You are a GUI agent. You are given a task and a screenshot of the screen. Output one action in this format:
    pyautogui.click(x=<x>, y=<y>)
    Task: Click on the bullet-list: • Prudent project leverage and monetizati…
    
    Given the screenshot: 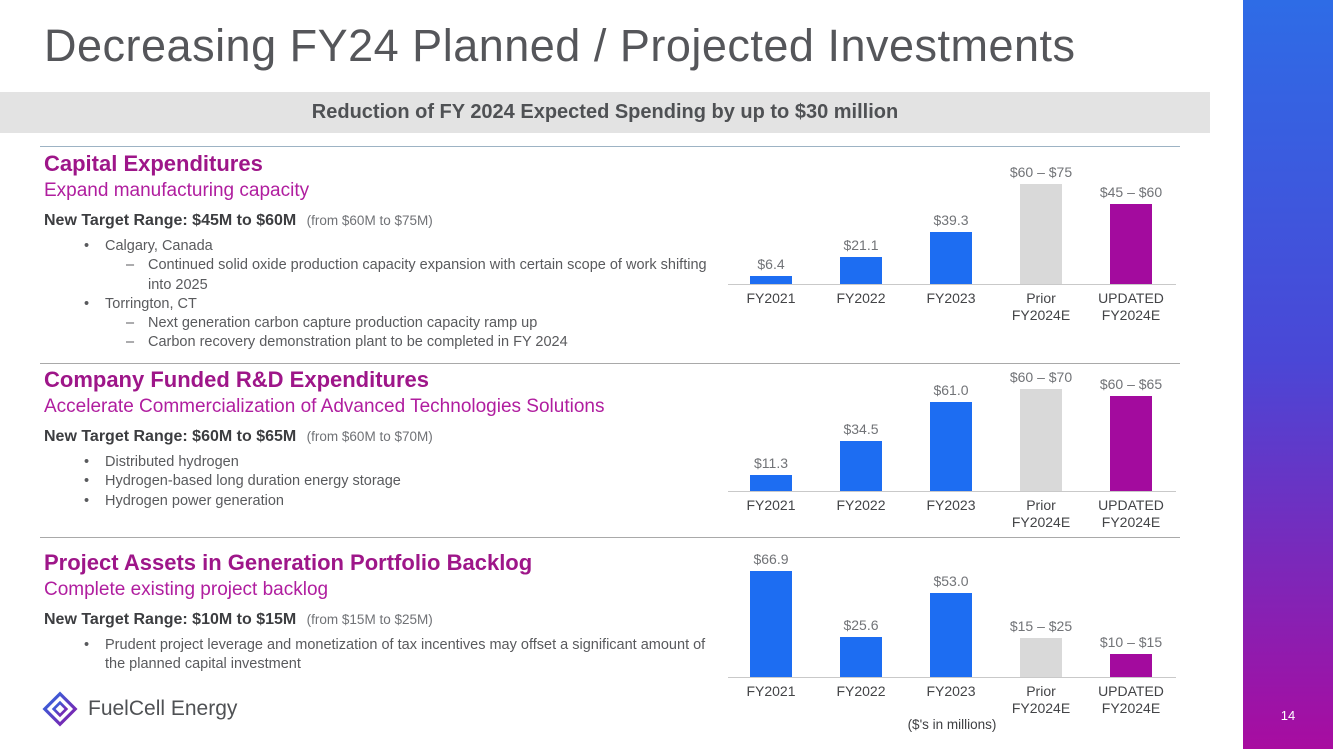 What is the action you would take?
    pyautogui.click(x=384, y=655)
    